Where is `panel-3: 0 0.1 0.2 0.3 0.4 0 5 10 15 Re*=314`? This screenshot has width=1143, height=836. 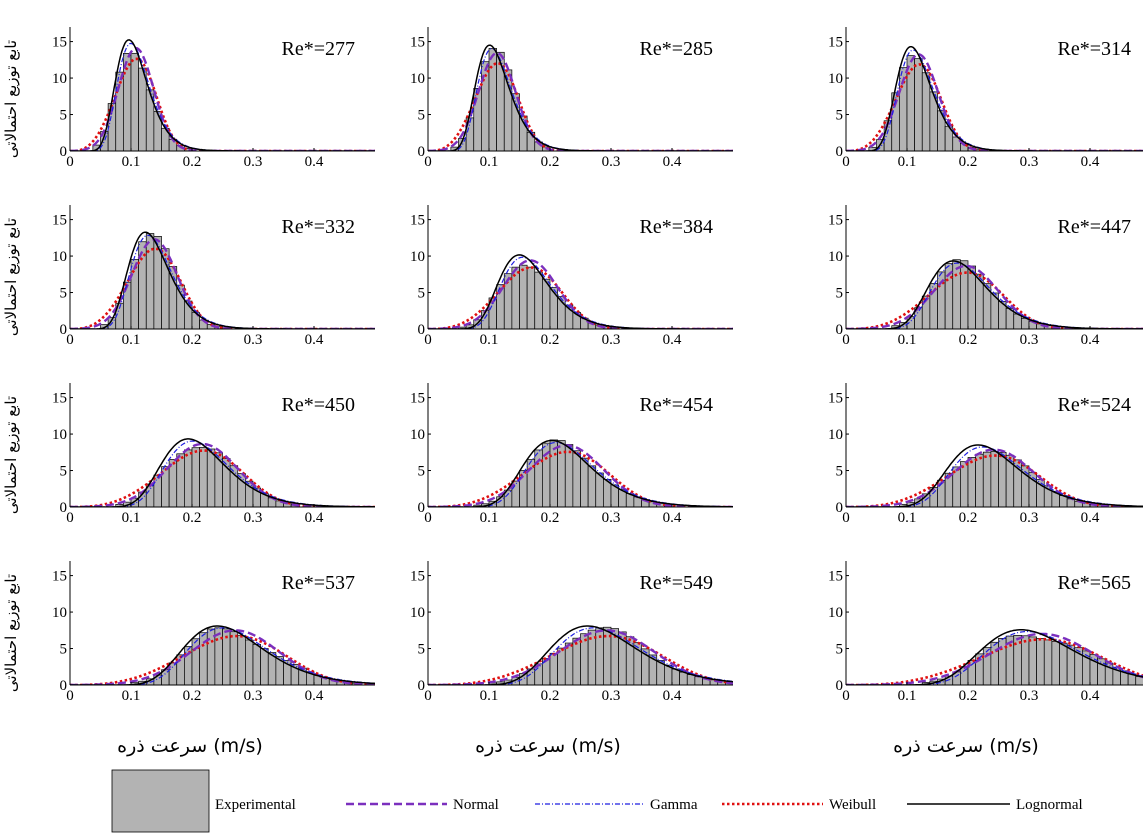 panel-3: 0 0.1 0.2 0.3 0.4 0 5 10 15 Re*=314 is located at coordinates (985, 98).